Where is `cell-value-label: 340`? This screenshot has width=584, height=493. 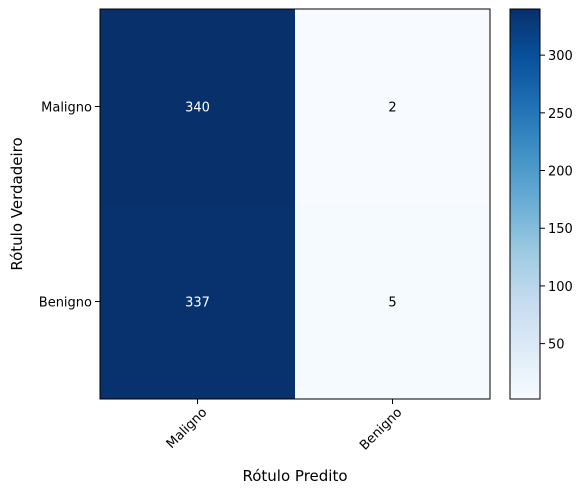
cell-value-label: 340 is located at coordinates (197, 108).